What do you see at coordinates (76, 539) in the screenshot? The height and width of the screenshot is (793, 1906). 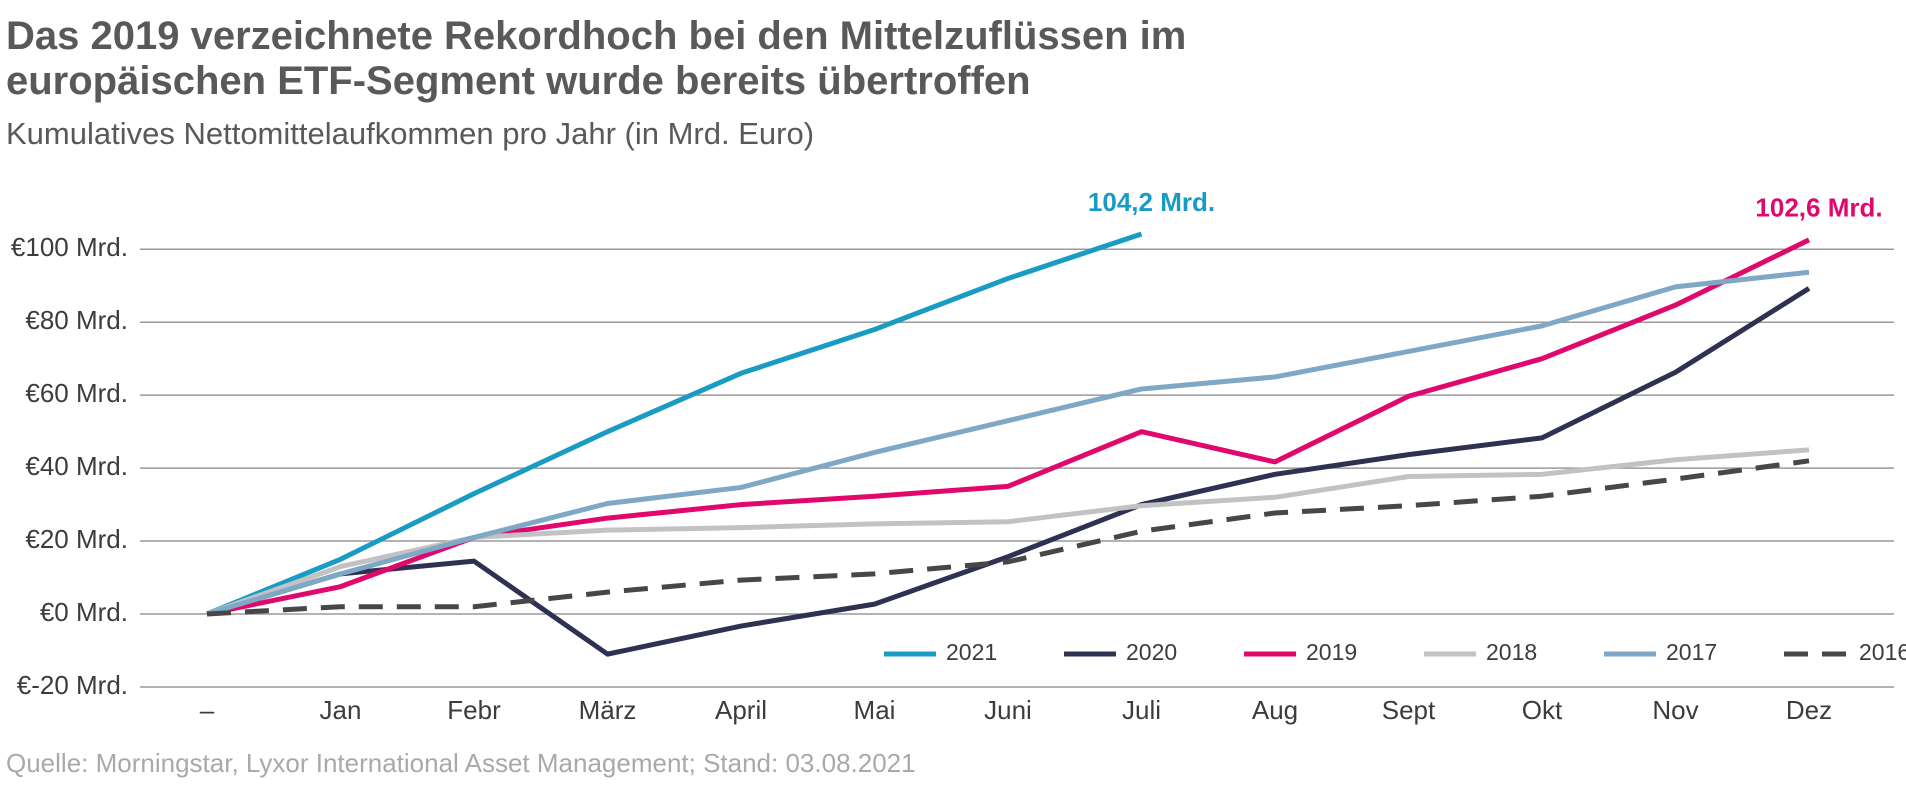 I see `y-tick-label: €20 Mrd.` at bounding box center [76, 539].